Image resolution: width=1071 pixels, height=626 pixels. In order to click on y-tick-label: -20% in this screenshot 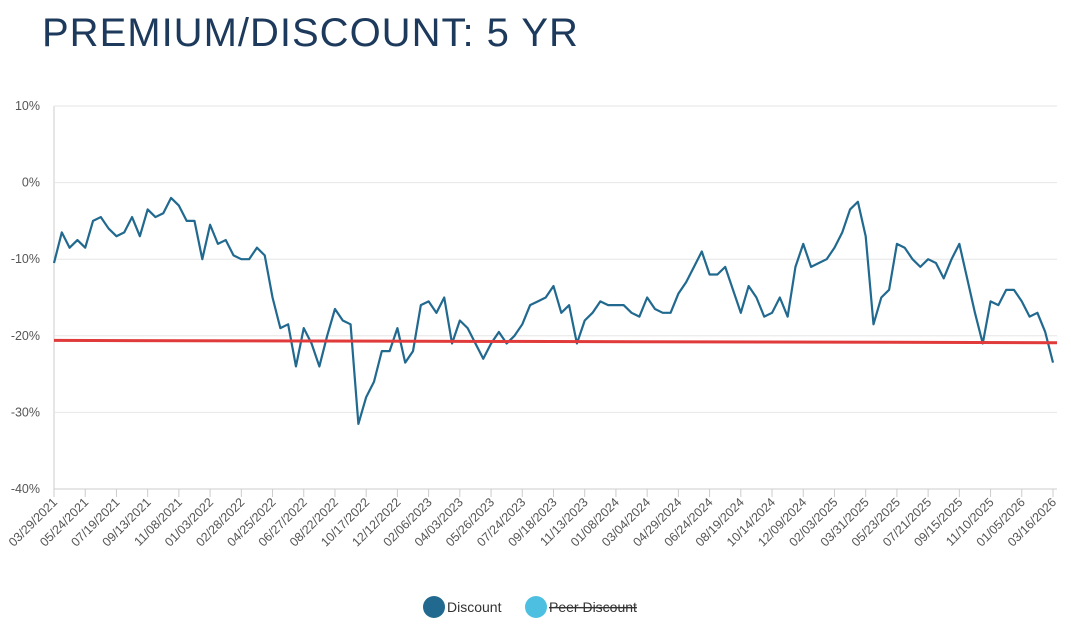, I will do `click(25, 336)`.